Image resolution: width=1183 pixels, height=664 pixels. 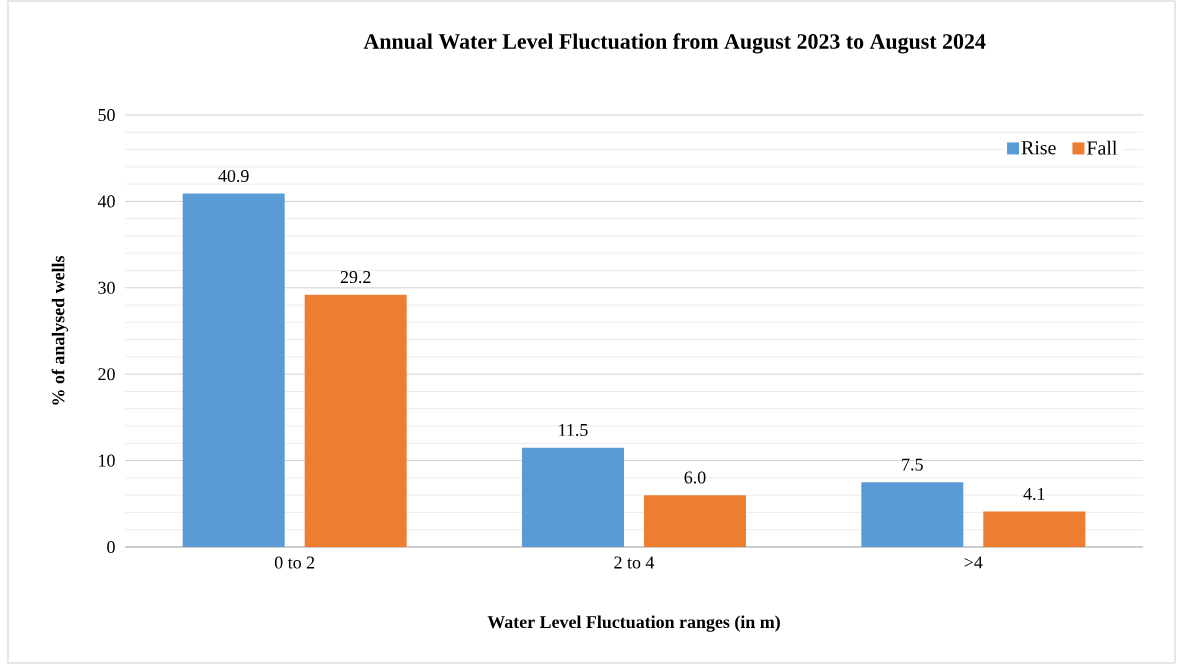 What do you see at coordinates (634, 562) in the screenshot?
I see `x-tick-label: 2 to 4` at bounding box center [634, 562].